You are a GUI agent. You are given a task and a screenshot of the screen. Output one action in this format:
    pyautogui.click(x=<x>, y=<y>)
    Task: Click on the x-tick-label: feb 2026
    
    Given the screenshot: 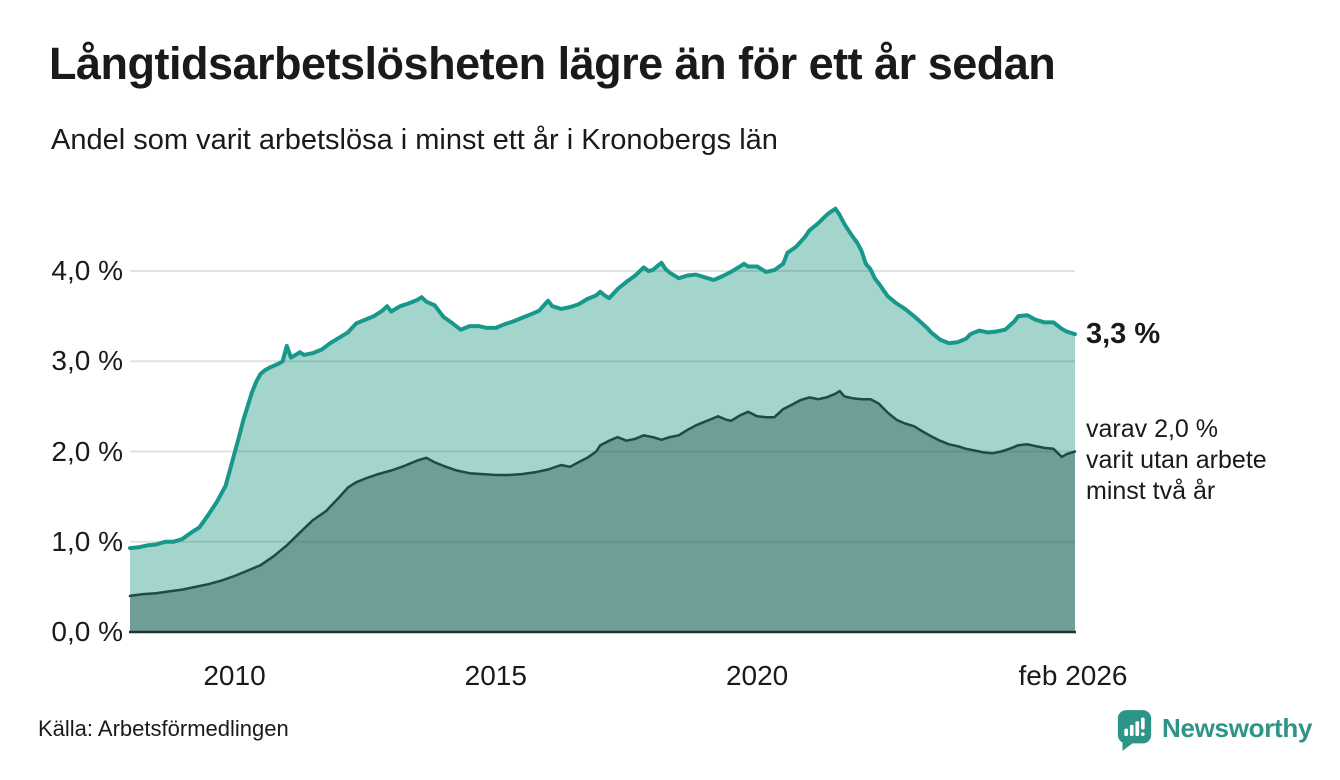 What is the action you would take?
    pyautogui.click(x=1073, y=675)
    